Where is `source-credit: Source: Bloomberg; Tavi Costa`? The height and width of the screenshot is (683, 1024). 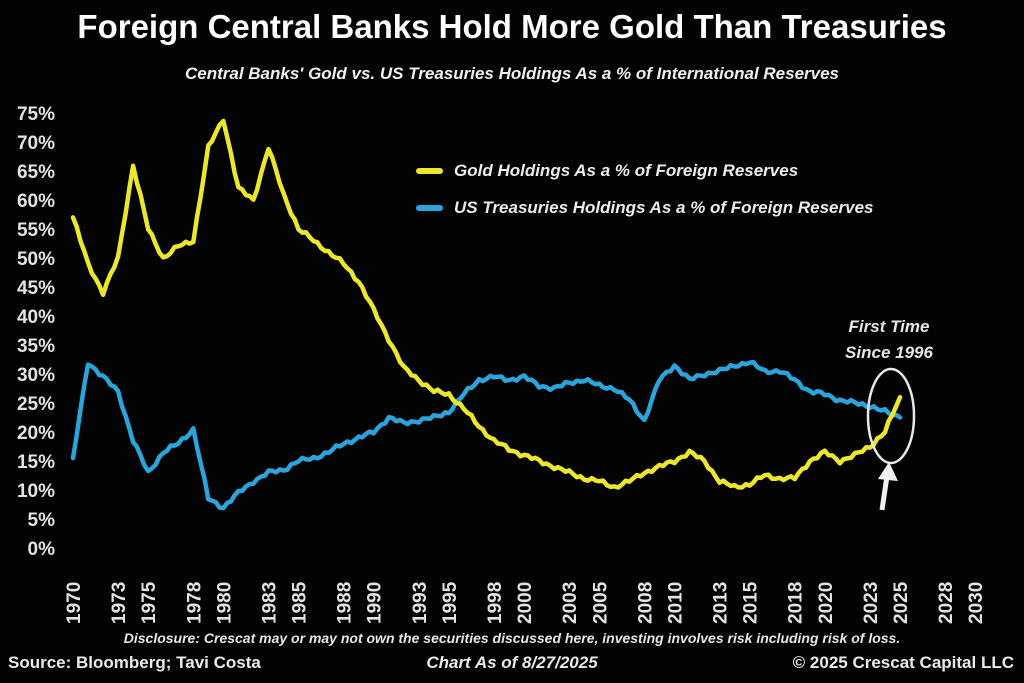
source-credit: Source: Bloomberg; Tavi Costa is located at coordinates (134, 662).